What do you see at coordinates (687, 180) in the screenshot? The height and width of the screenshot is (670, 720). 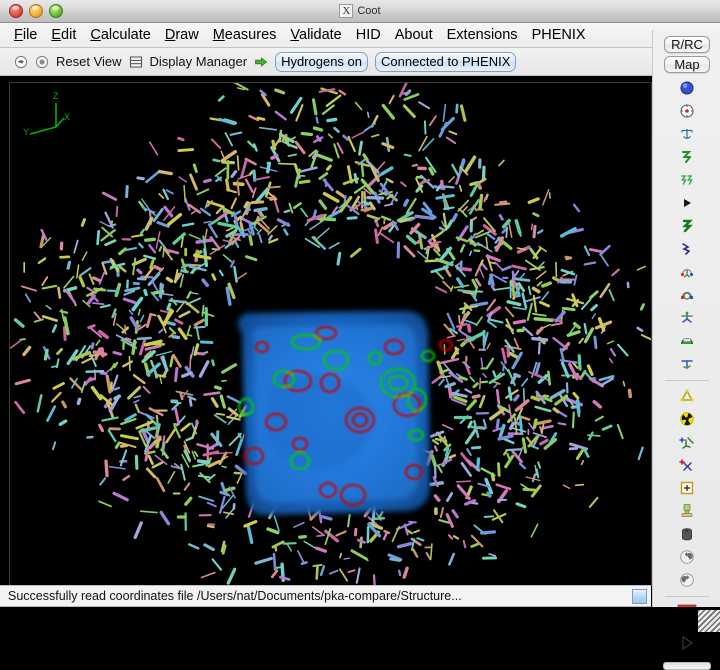 I see `refine-pair-icon` at bounding box center [687, 180].